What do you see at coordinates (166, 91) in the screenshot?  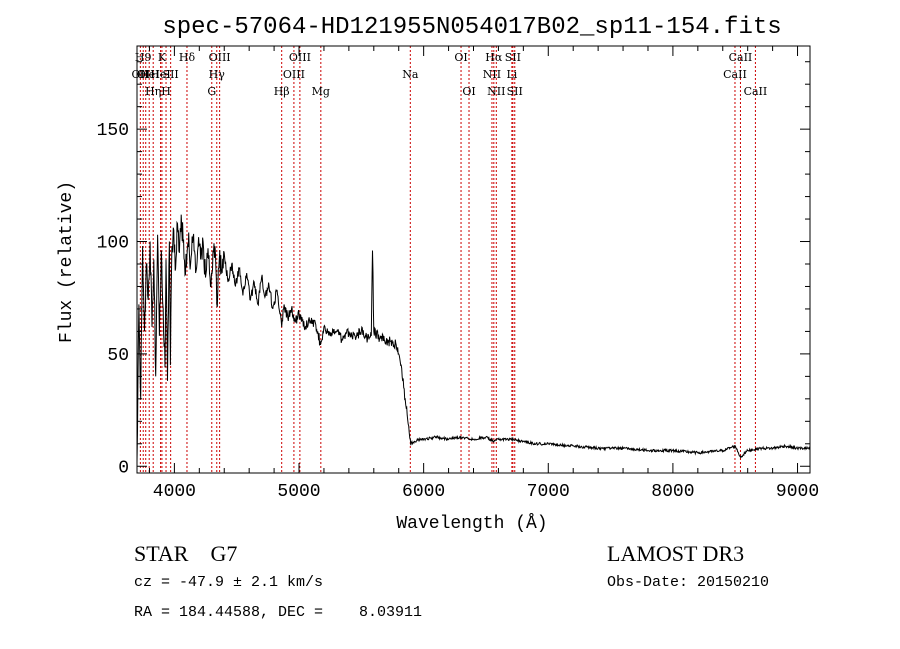 I see `line-marker-label: H` at bounding box center [166, 91].